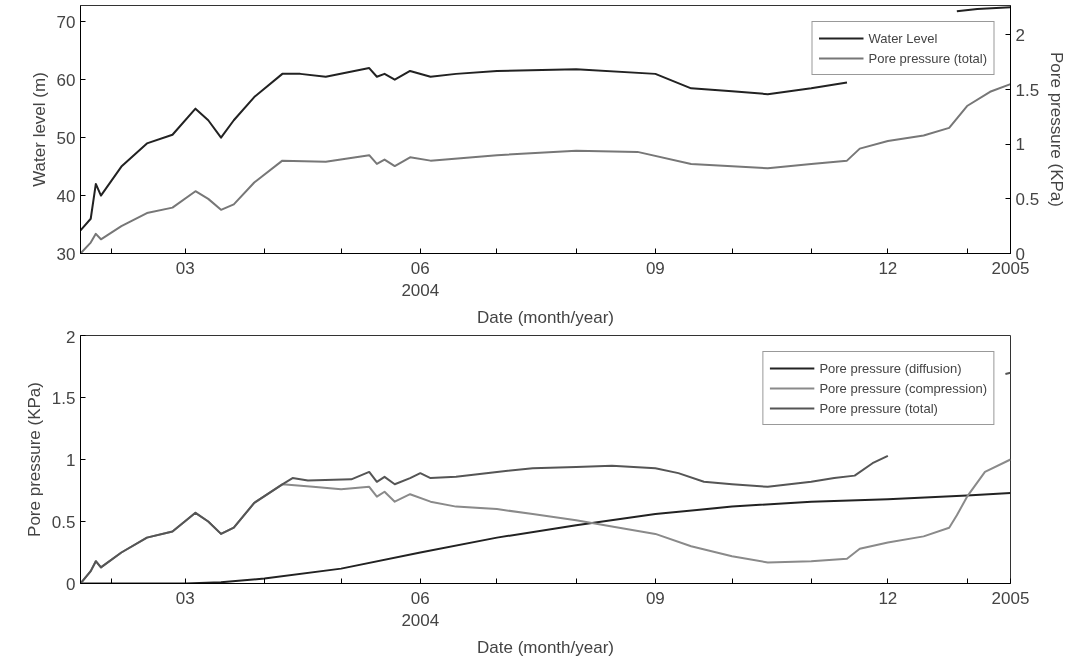 Image resolution: width=1092 pixels, height=670 pixels. I want to click on y-tick-label: 40, so click(66, 196).